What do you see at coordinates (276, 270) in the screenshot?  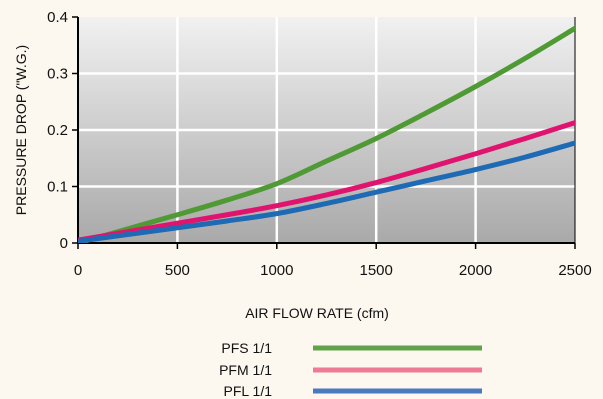 I see `x-tick-label-1000: 1000` at bounding box center [276, 270].